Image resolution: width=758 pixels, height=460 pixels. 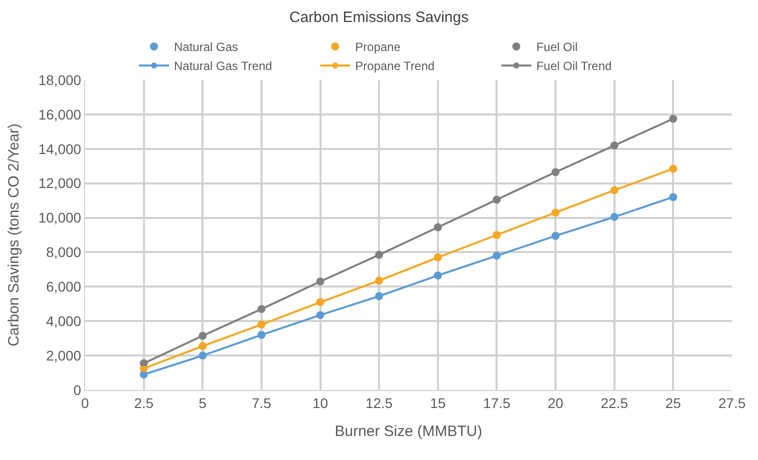 What do you see at coordinates (64, 252) in the screenshot?
I see `y-tick-label: 8,000` at bounding box center [64, 252].